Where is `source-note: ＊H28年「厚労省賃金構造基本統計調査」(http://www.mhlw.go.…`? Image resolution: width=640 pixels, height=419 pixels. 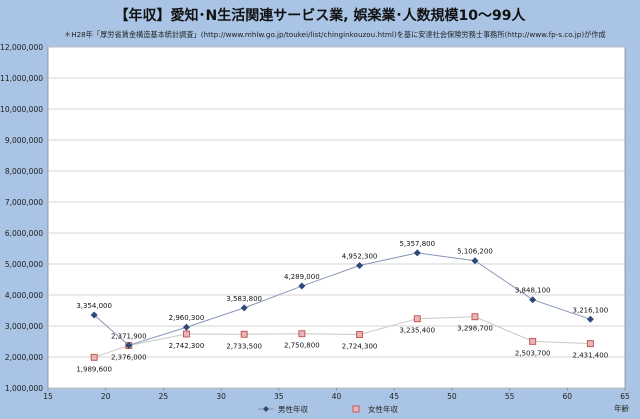
source-note: ＊H28年「厚労省賃金構造基本統計調査」(http://www.mhlw.go.… is located at coordinates (335, 34).